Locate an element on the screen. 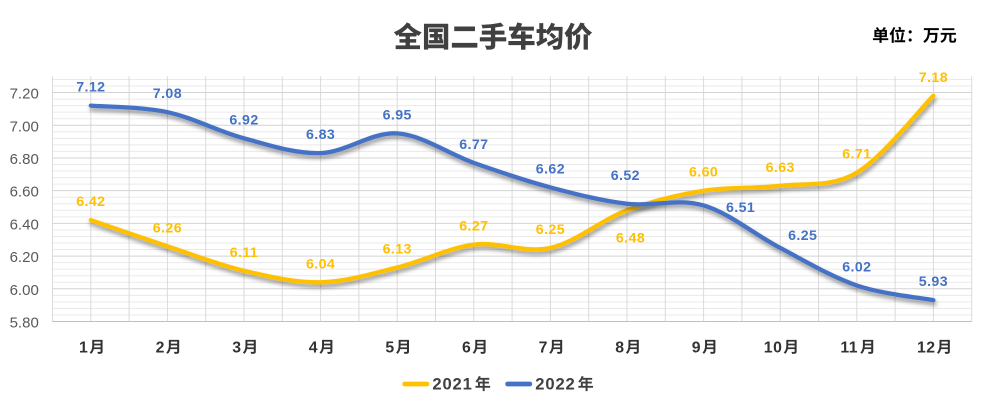 The image size is (986, 406). svg-text: 6.13 is located at coordinates (397, 250).